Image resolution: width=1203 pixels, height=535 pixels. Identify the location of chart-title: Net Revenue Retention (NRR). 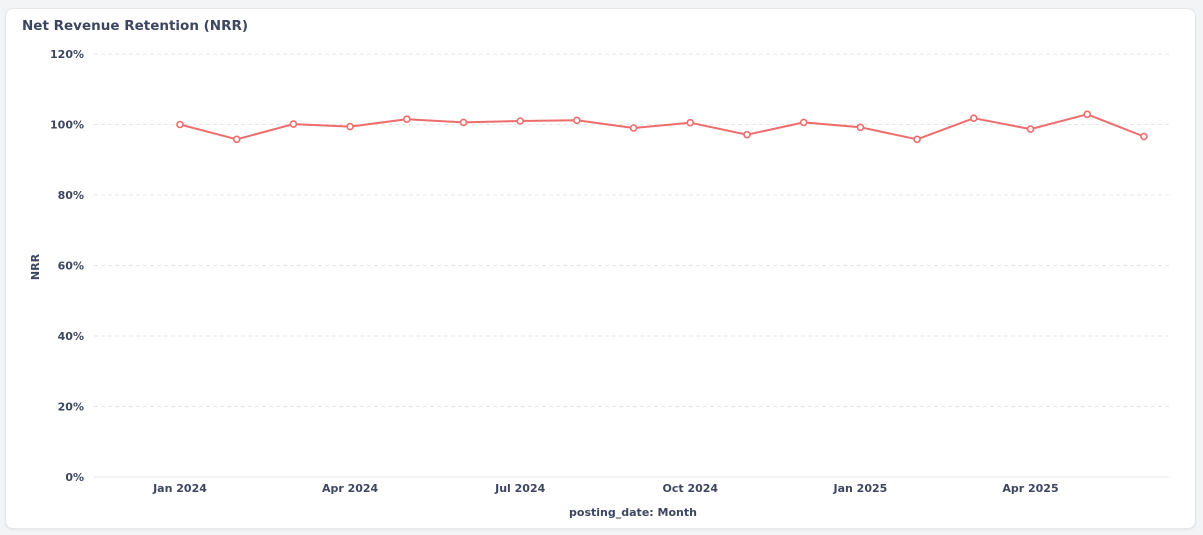
(135, 26).